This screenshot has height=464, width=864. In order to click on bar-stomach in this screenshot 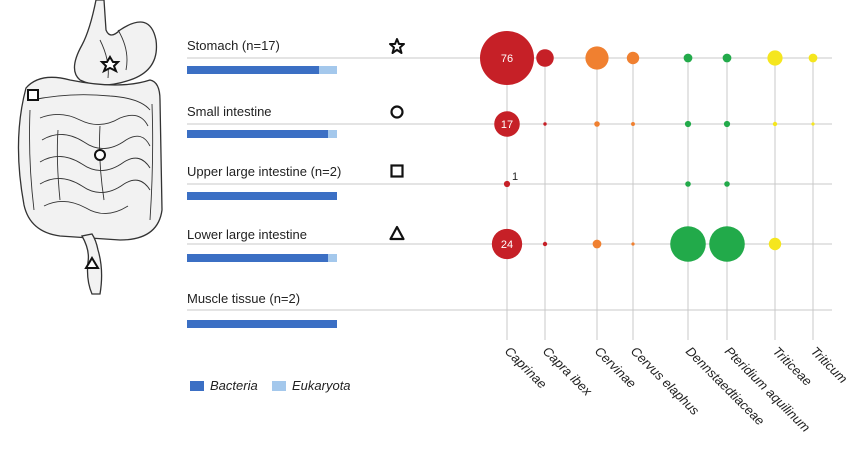, I will do `click(262, 70)`.